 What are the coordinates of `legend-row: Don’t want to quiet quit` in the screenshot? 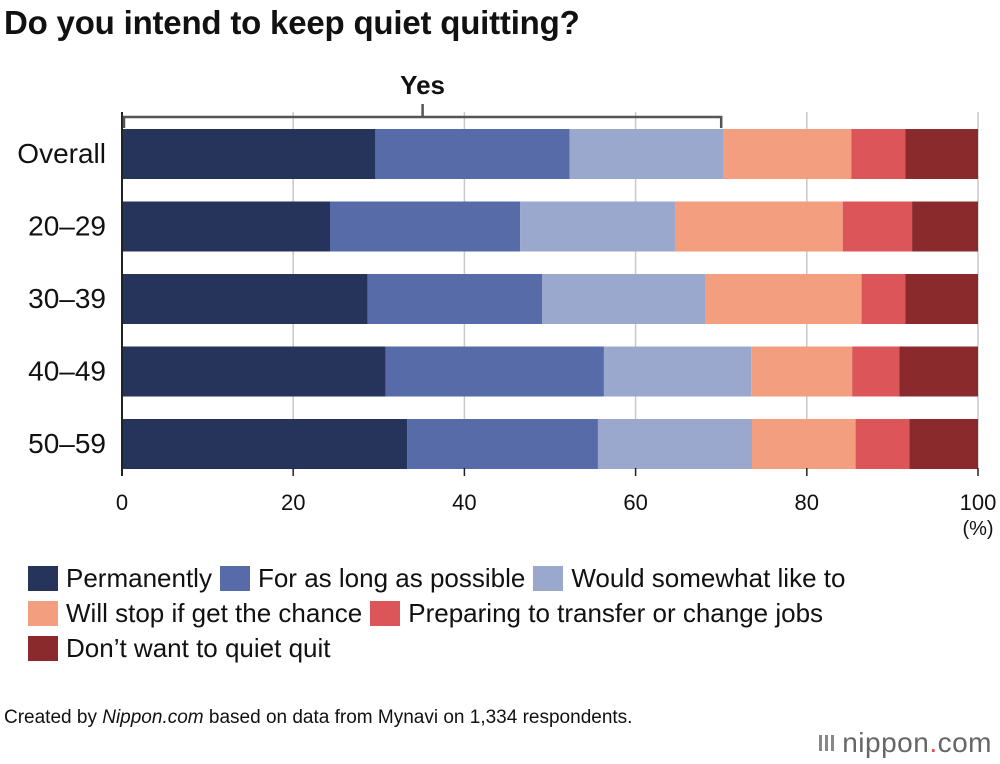 It's located at (510, 648).